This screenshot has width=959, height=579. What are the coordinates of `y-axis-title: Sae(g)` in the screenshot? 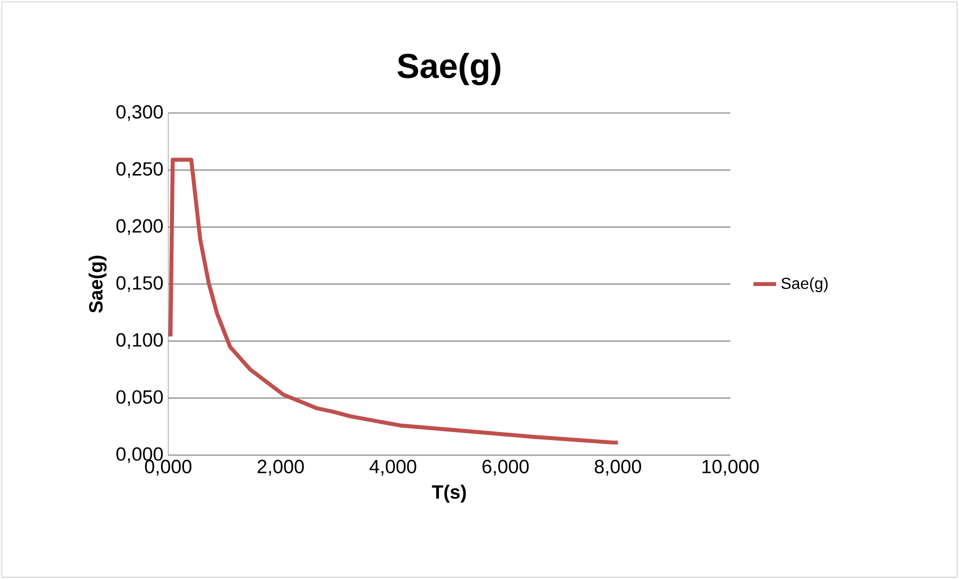 It's located at (97, 284).